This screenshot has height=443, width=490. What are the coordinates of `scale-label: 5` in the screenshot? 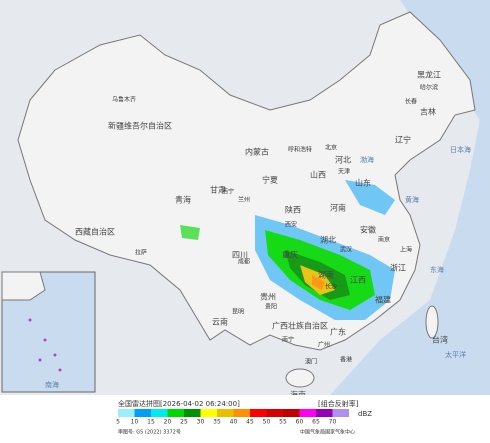 It's located at (118, 422).